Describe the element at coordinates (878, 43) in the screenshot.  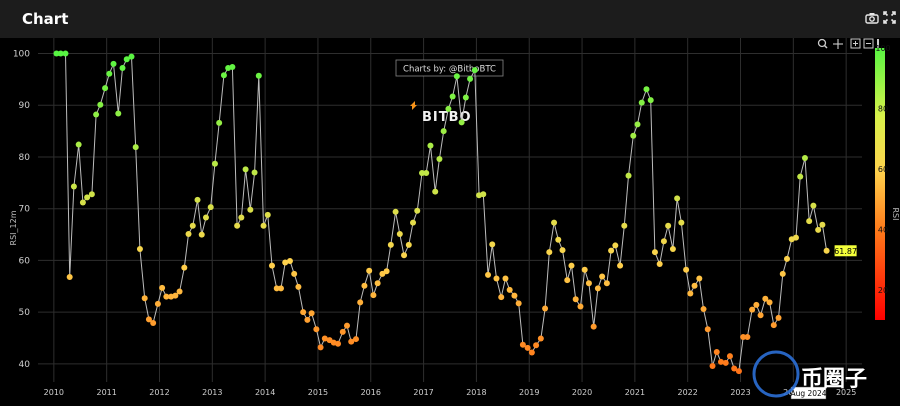
I see `autoscale-icon` at that location.